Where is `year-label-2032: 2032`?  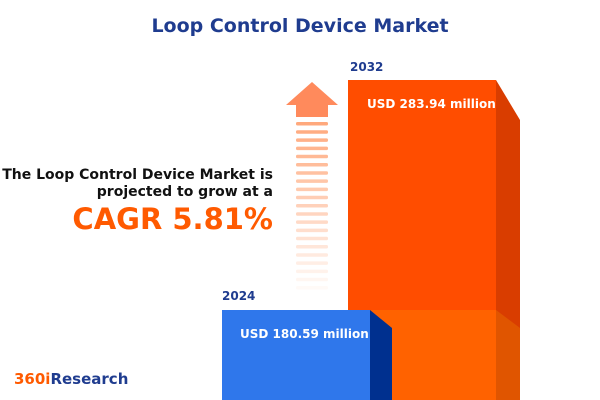
year-label-2032: 2032 is located at coordinates (367, 67).